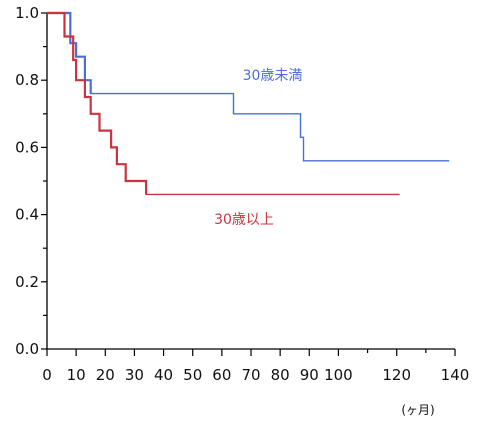 The image size is (480, 429). What do you see at coordinates (27, 80) in the screenshot?
I see `y-tick-label: 0.8` at bounding box center [27, 80].